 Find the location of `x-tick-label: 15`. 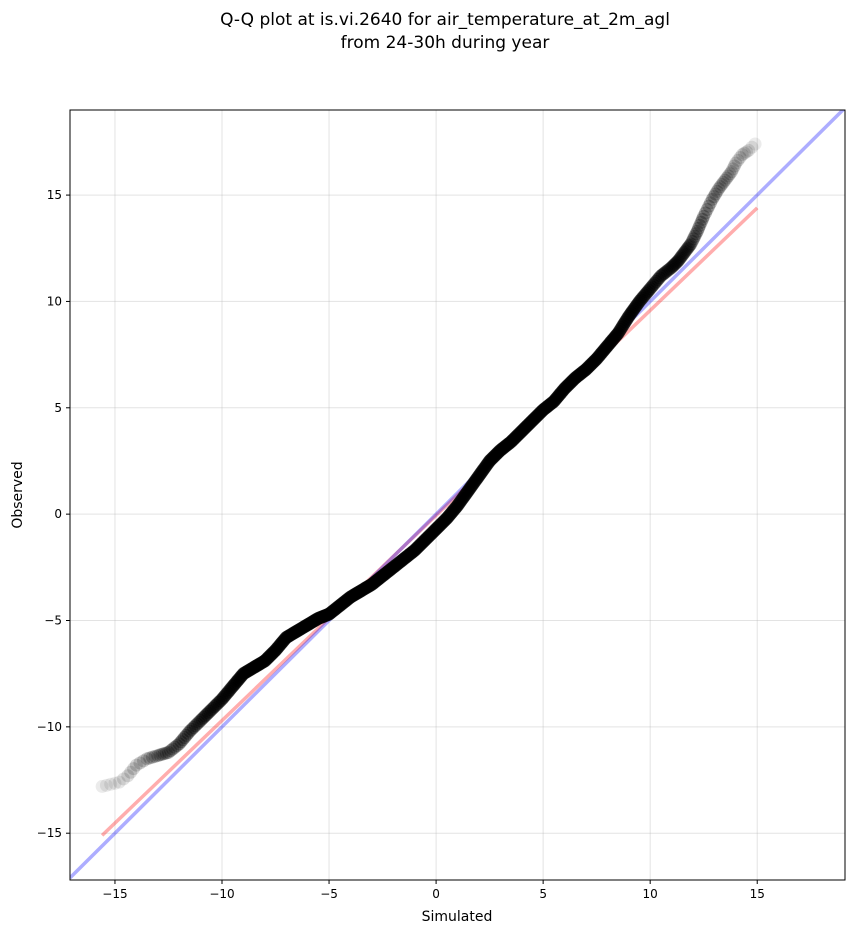

x-tick-label: 15 is located at coordinates (757, 894).